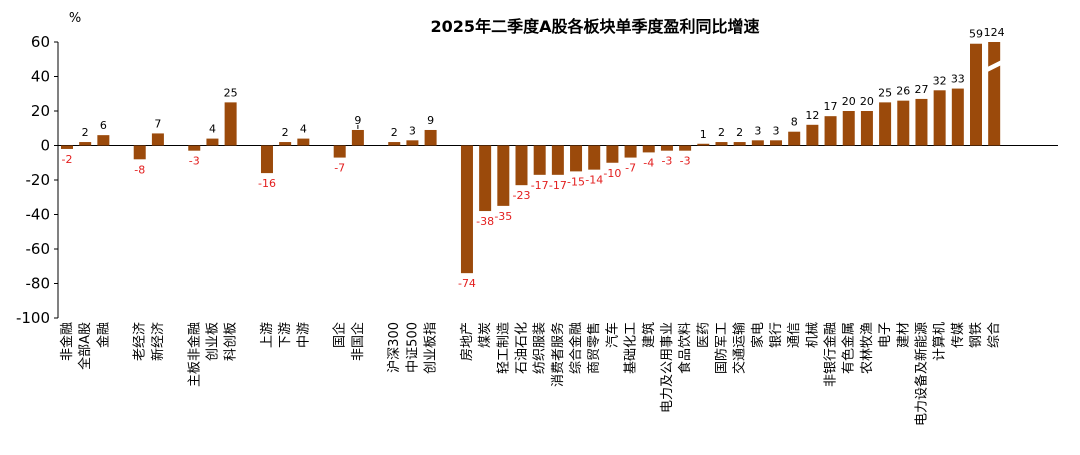  I want to click on x-category-label: 综合, so click(994, 335).